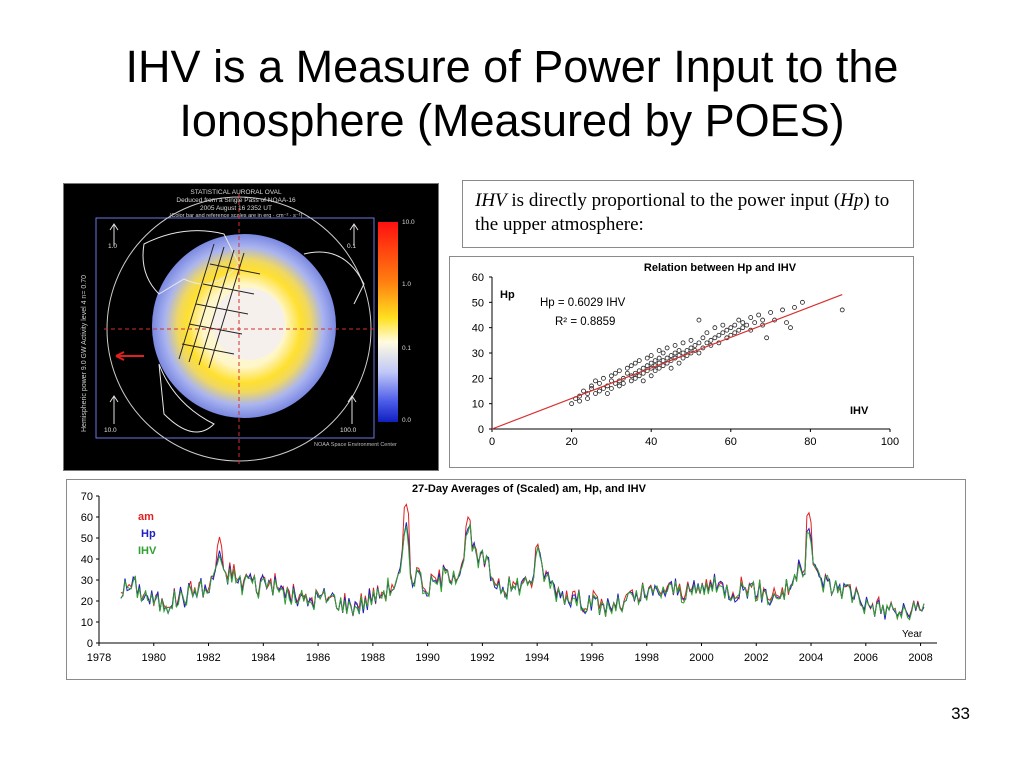 The width and height of the screenshot is (1024, 768). I want to click on scatter-y-tick-label: 20, so click(478, 379).